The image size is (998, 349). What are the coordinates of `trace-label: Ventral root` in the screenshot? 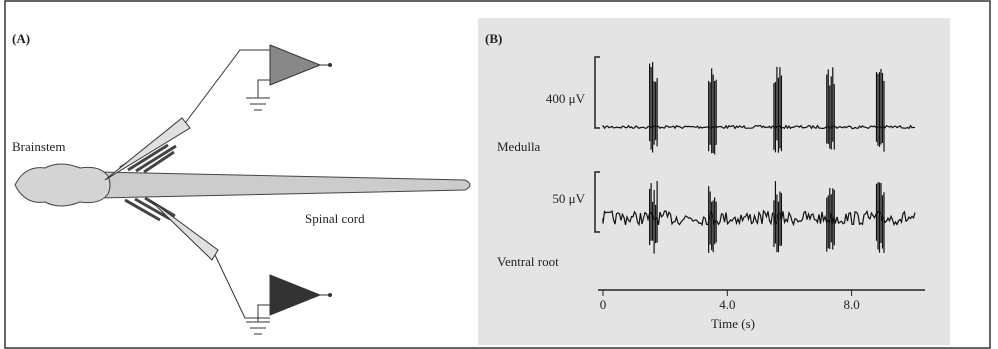 It's located at (528, 261).